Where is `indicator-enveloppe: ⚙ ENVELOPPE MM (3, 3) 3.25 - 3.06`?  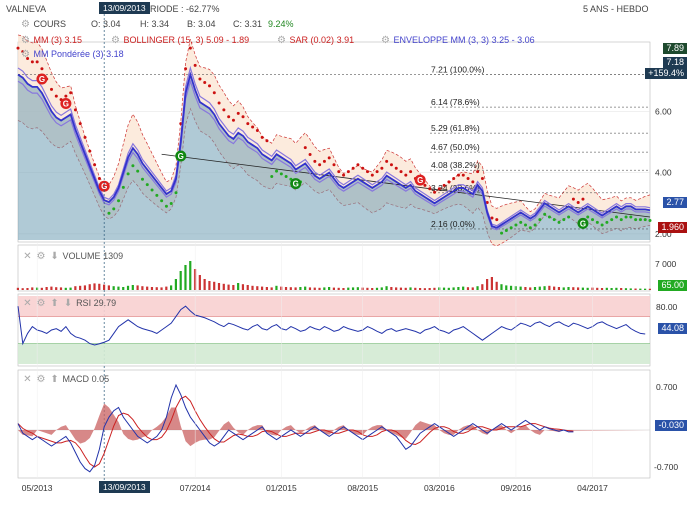
indicator-enveloppe: ⚙ ENVELOPPE MM (3, 3) 3.25 - 3.06 is located at coordinates (457, 40).